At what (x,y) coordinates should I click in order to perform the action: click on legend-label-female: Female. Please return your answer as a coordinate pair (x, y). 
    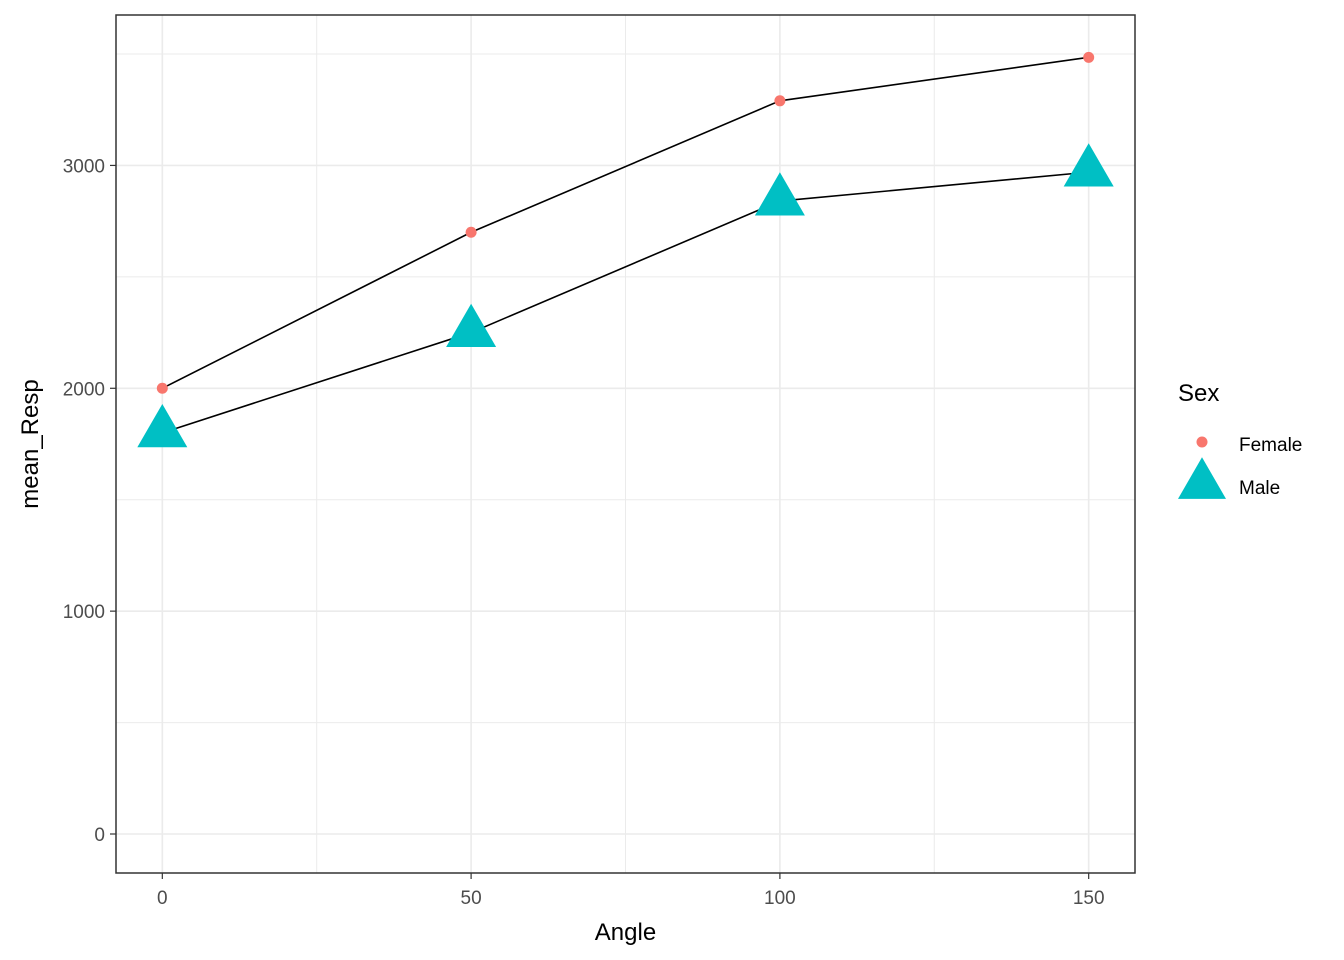
    Looking at the image, I should click on (1270, 445).